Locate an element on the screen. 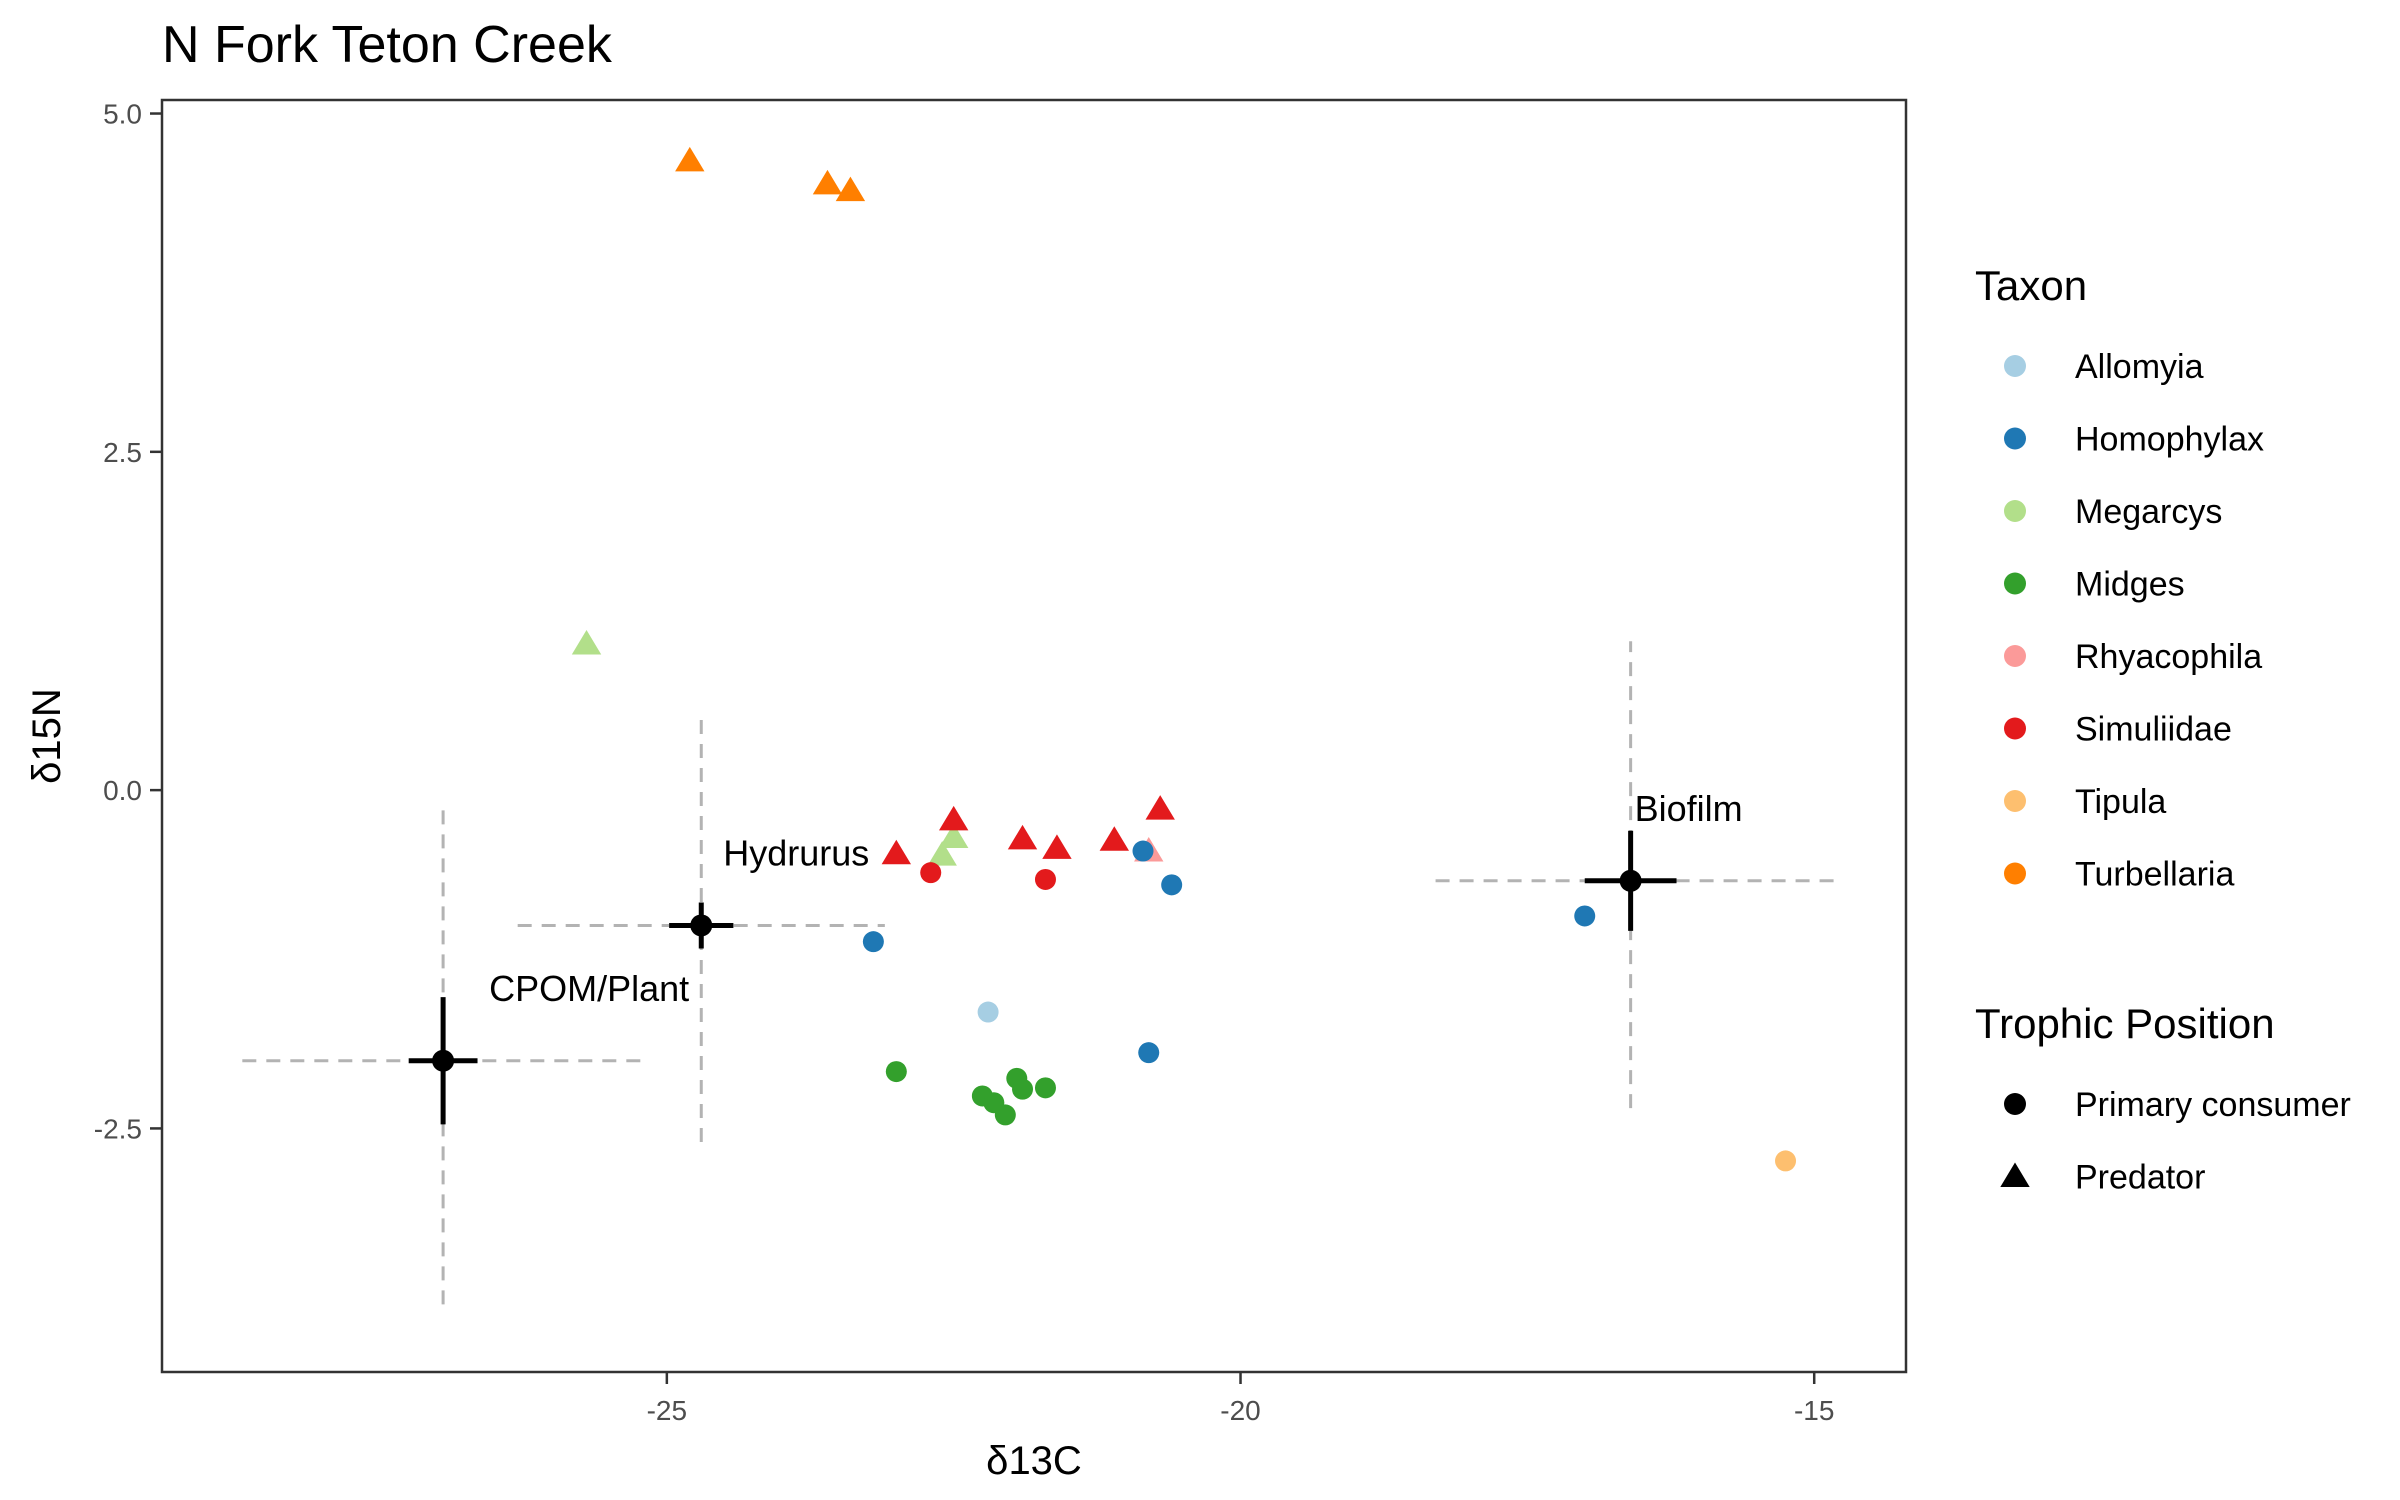 This screenshot has width=2400, height=1500. legend-label-megarcys: Megarcys is located at coordinates (2148, 512).